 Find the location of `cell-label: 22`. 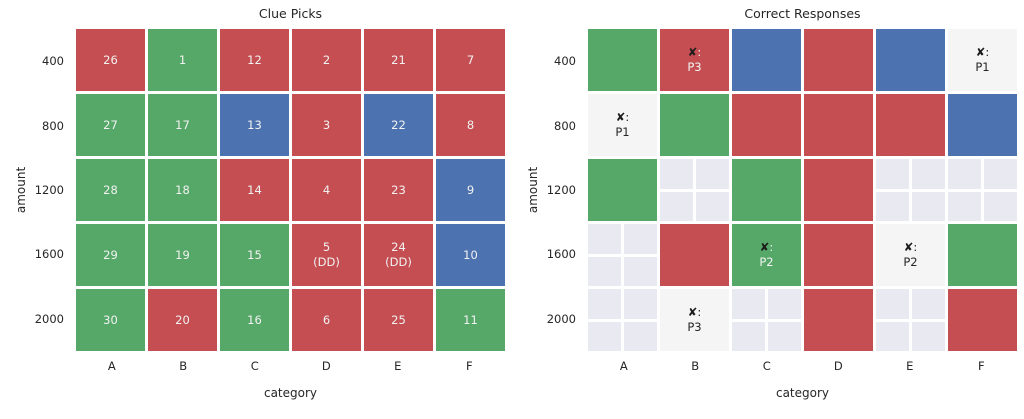

cell-label: 22 is located at coordinates (398, 124).